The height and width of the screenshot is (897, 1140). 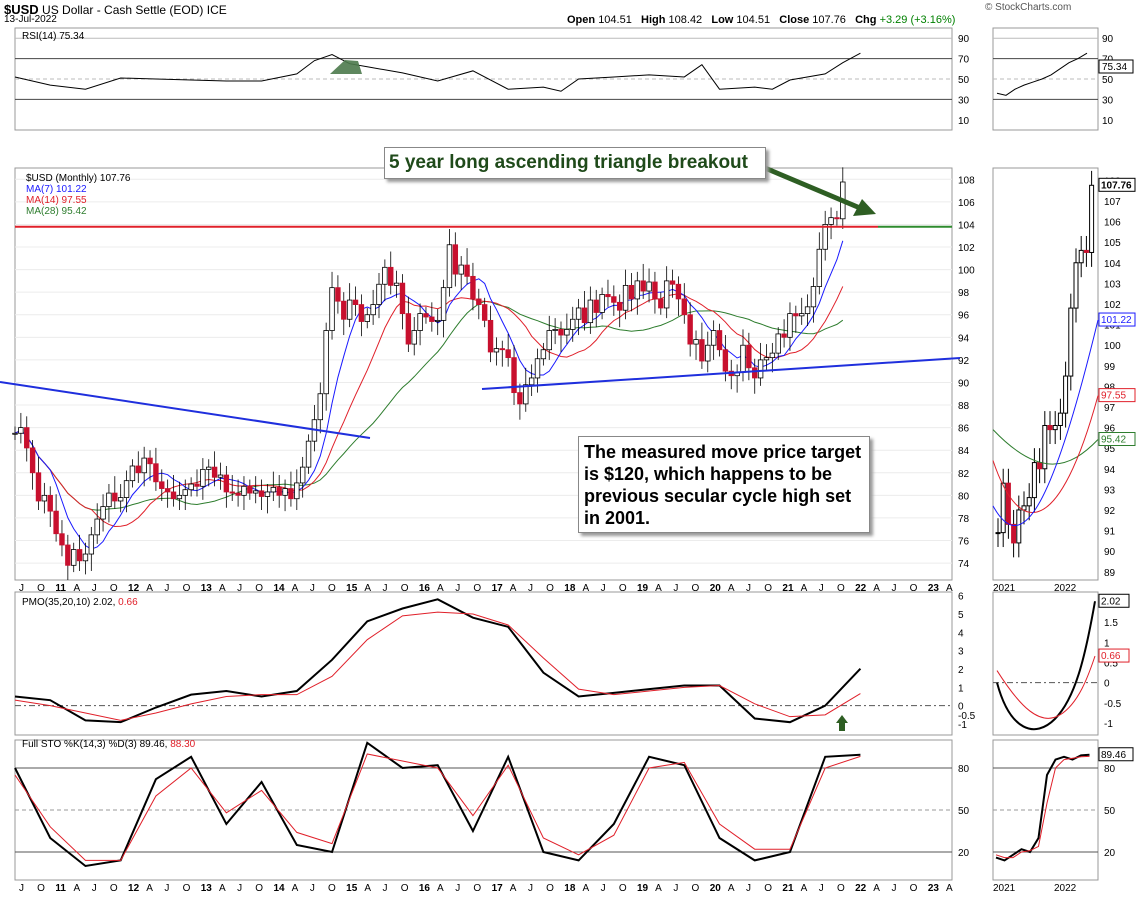 I want to click on side-price-last-label: 97.55, so click(x=1113, y=396).